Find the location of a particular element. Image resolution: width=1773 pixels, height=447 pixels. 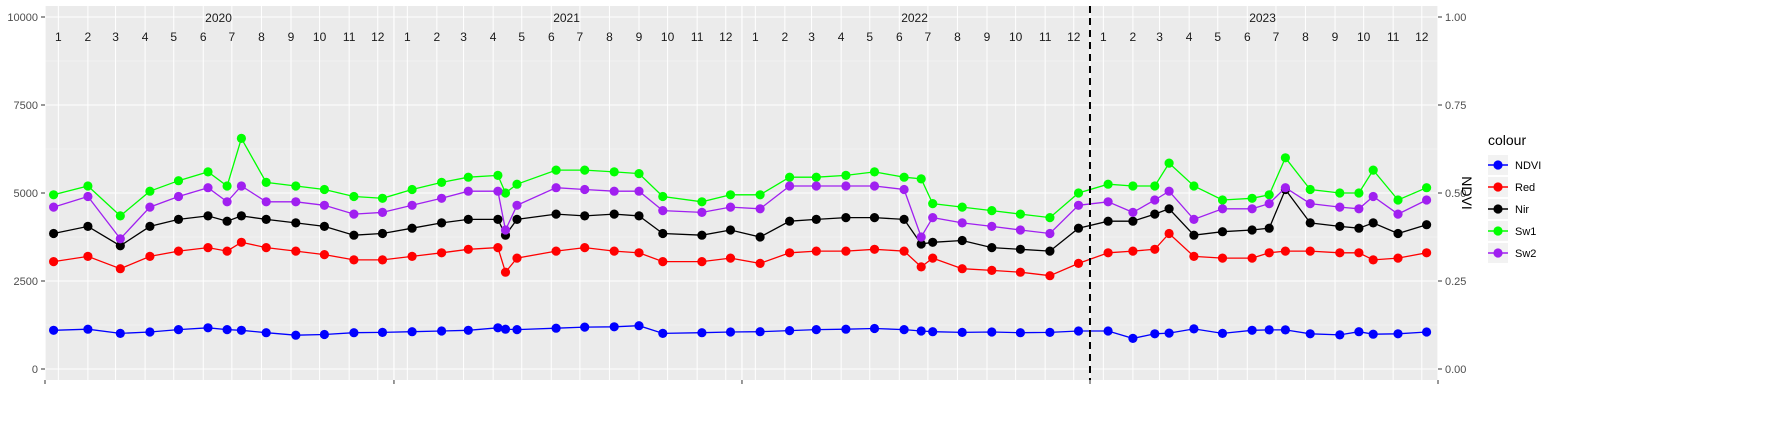

y2-tick-label: 1.00 is located at coordinates (1455, 18).